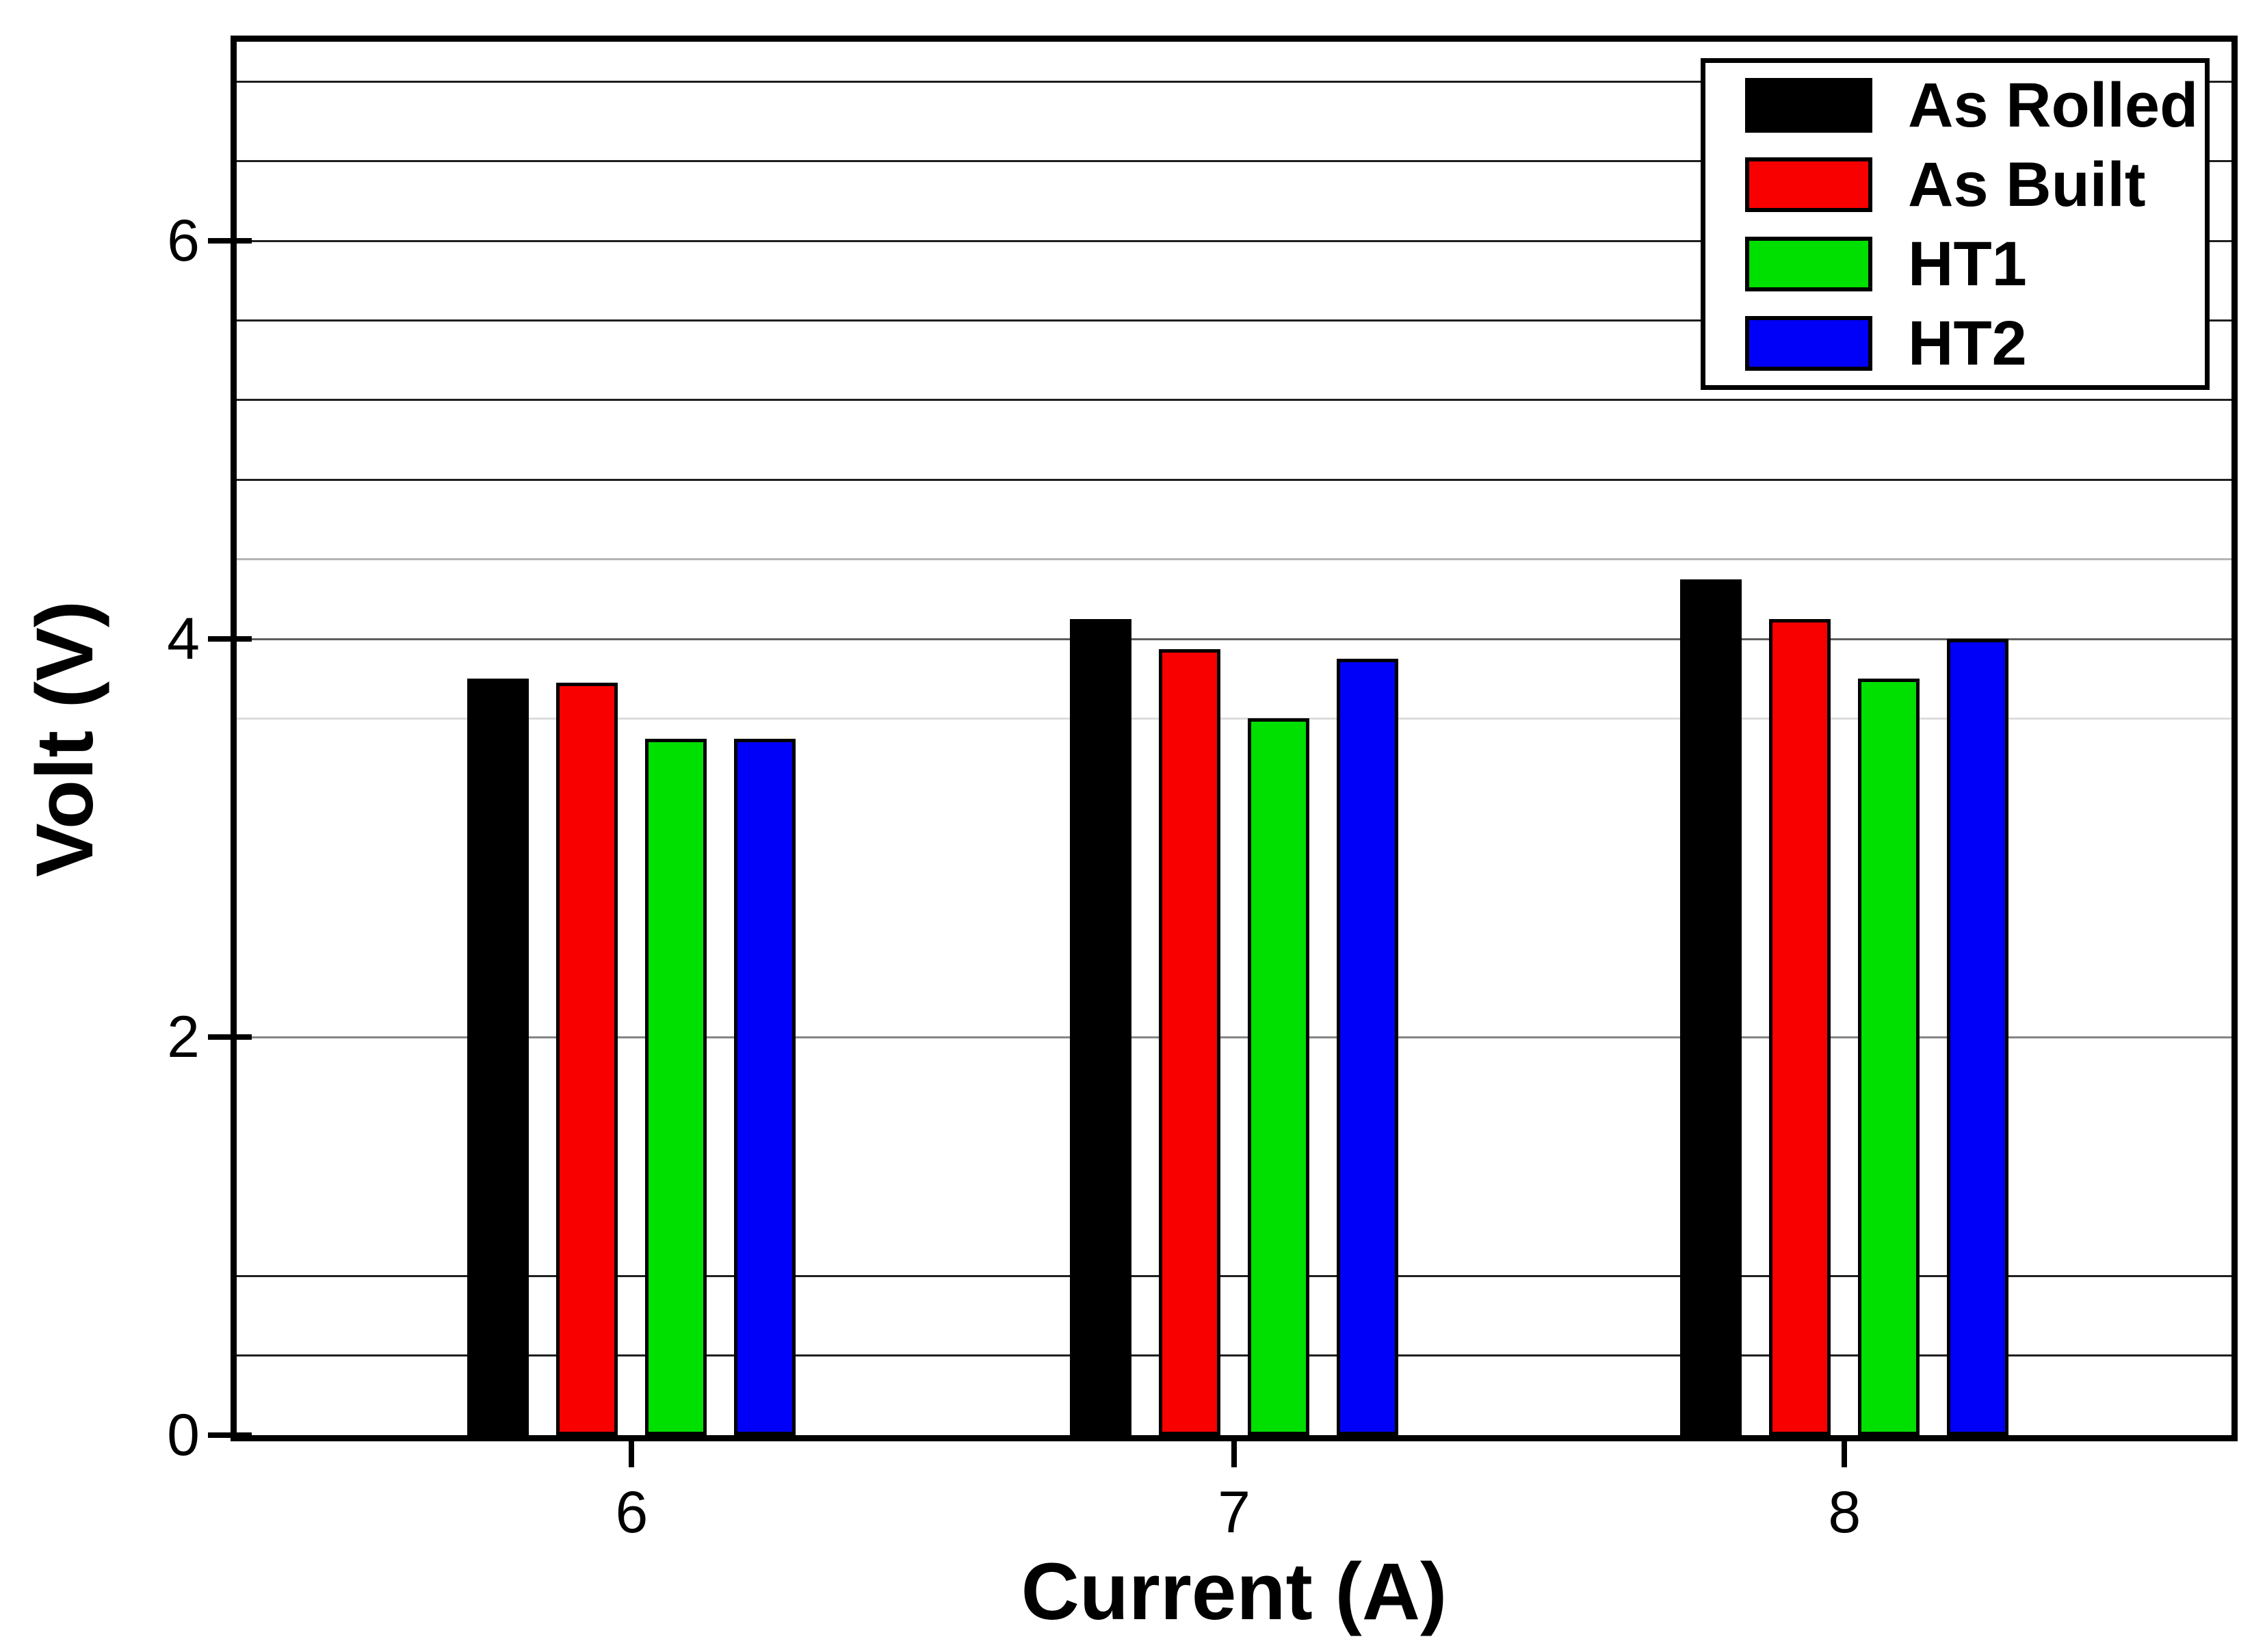  I want to click on gridline-y-6.4, so click(1234, 161).